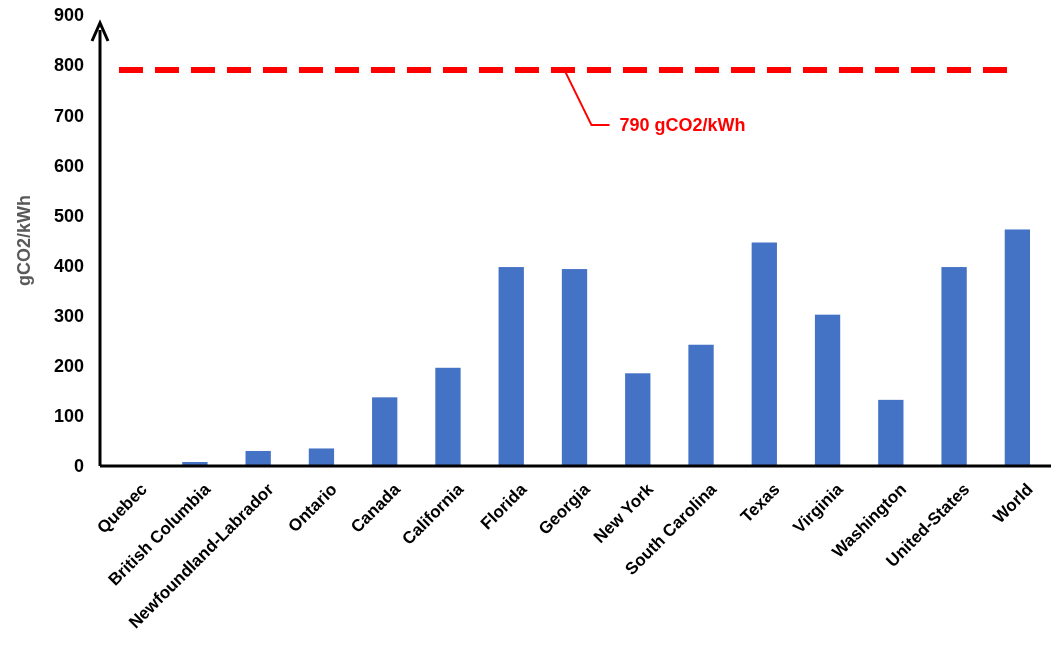 This screenshot has height=672, width=1051. What do you see at coordinates (68, 215) in the screenshot?
I see `y-tick-label: 500` at bounding box center [68, 215].